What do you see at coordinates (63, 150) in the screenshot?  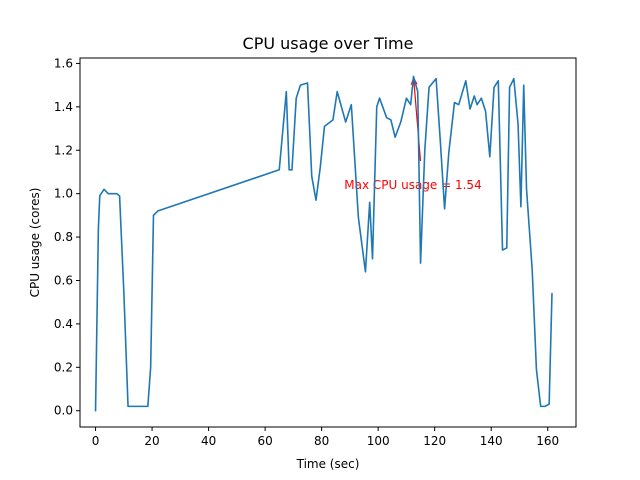 I see `y-tick-label: 1.2` at bounding box center [63, 150].